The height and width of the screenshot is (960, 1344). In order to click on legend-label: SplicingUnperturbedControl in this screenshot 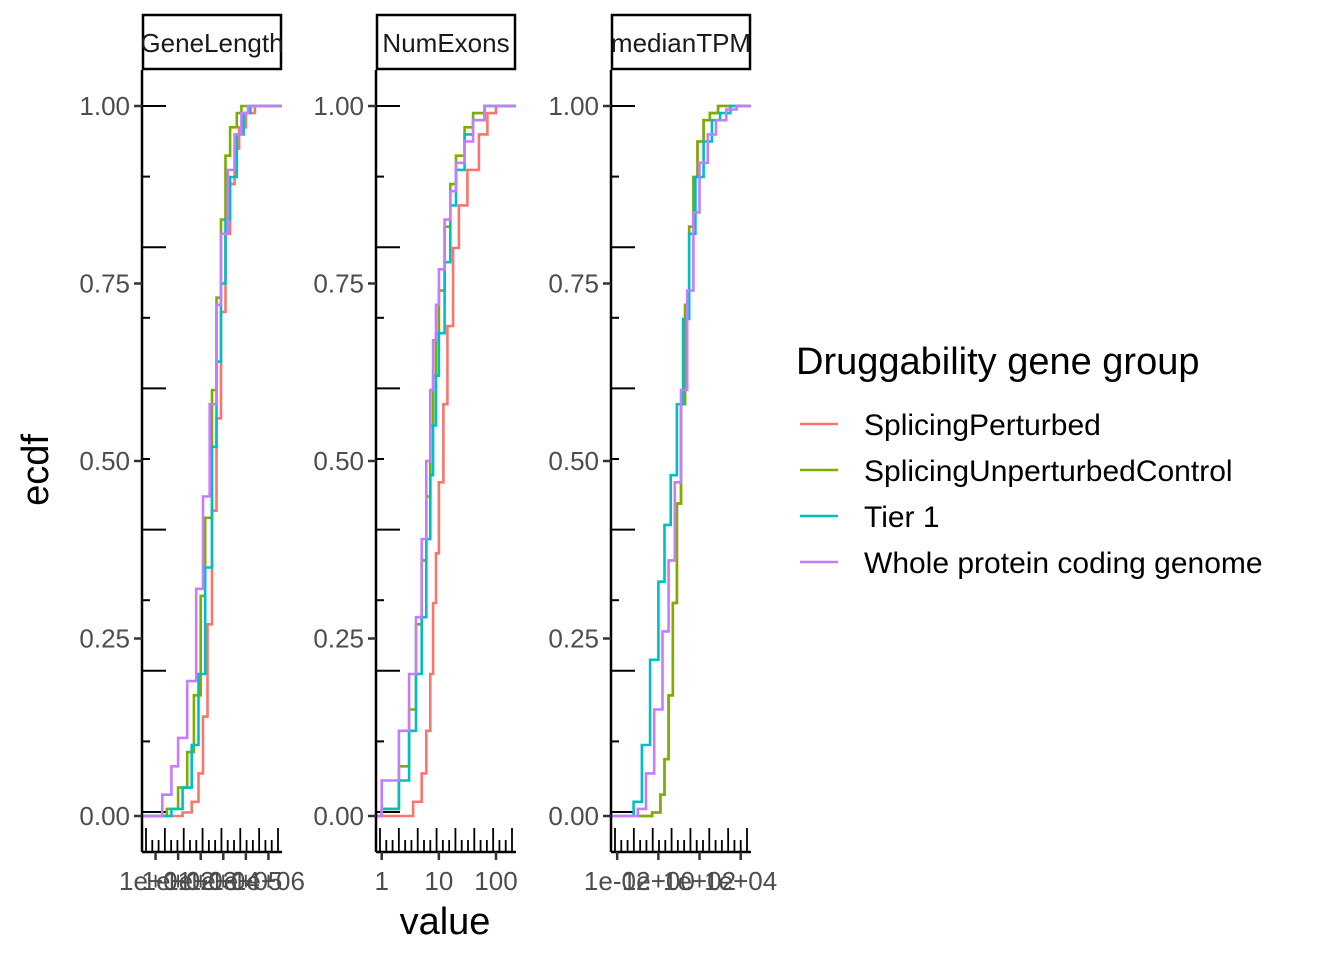, I will do `click(1048, 471)`.